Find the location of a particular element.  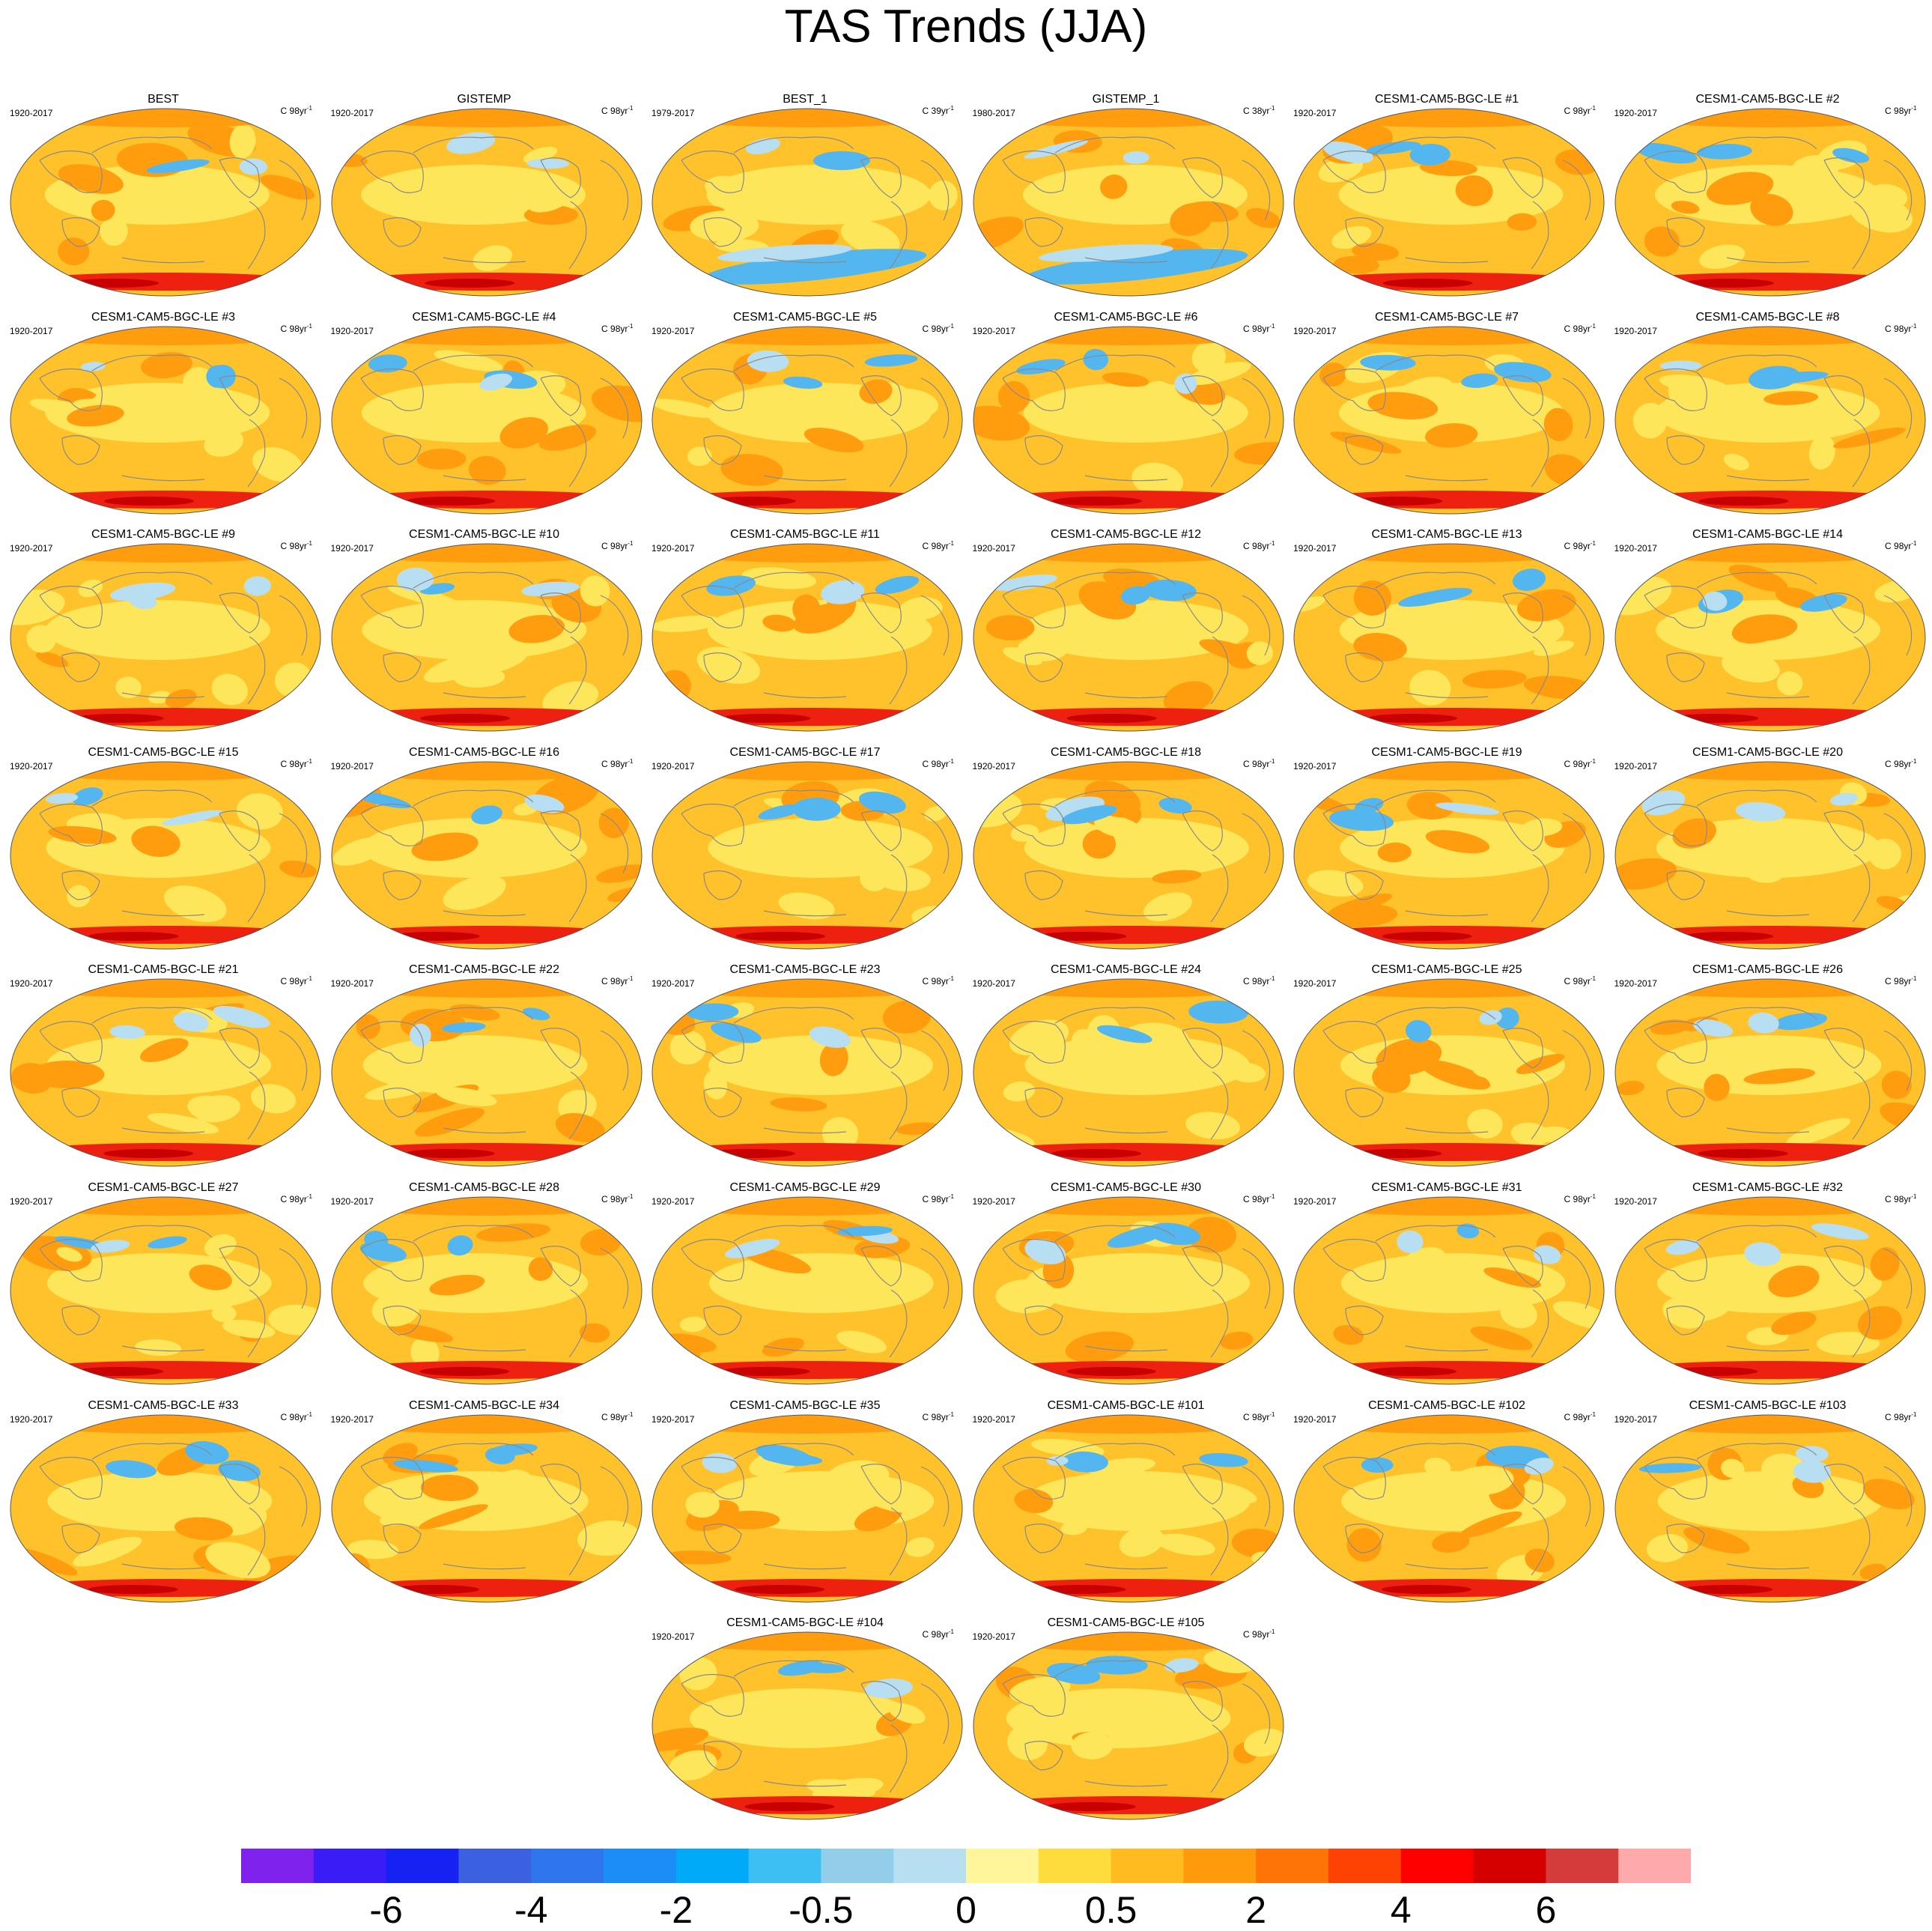

map-panel: CESM1-CAM5-BGC-LE #1 1920-2017 C 98yr-1 is located at coordinates (1447, 201).